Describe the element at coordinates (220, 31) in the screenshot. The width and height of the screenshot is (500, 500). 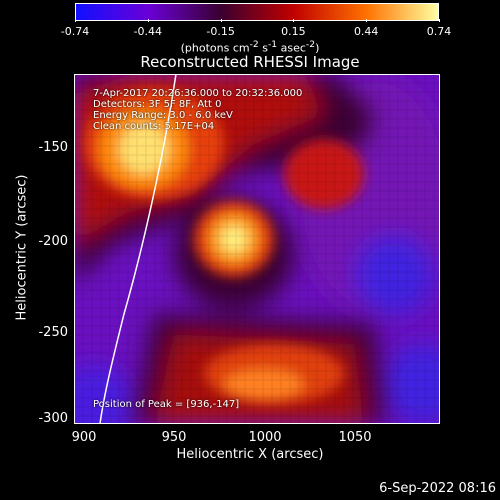
I see `colorbar-tick-label: -0.15` at that location.